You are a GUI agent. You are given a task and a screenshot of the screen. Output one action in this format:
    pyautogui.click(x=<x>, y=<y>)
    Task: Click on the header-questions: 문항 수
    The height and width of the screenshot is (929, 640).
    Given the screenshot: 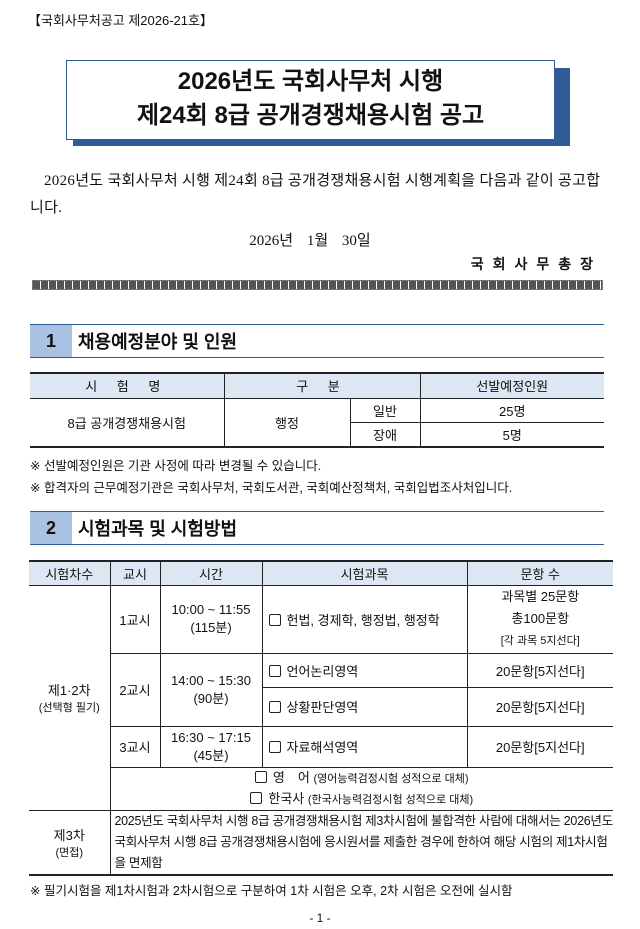 What is the action you would take?
    pyautogui.click(x=539, y=573)
    